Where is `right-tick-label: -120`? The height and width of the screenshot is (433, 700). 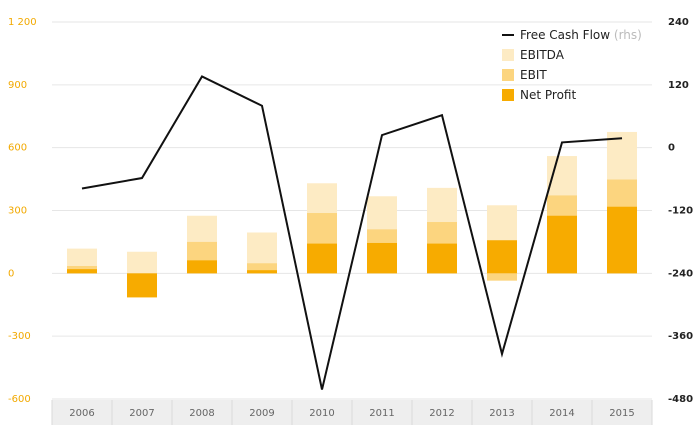 right-tick-label: -120 is located at coordinates (680, 211).